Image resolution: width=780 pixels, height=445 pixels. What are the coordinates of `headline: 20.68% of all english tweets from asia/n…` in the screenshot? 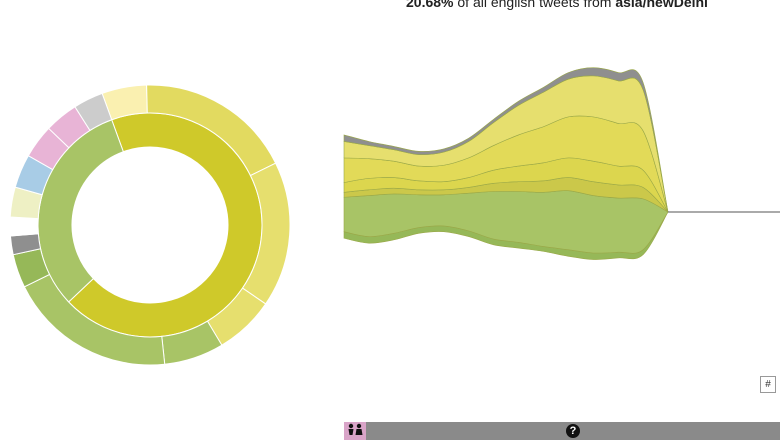 It's located at (557, 5).